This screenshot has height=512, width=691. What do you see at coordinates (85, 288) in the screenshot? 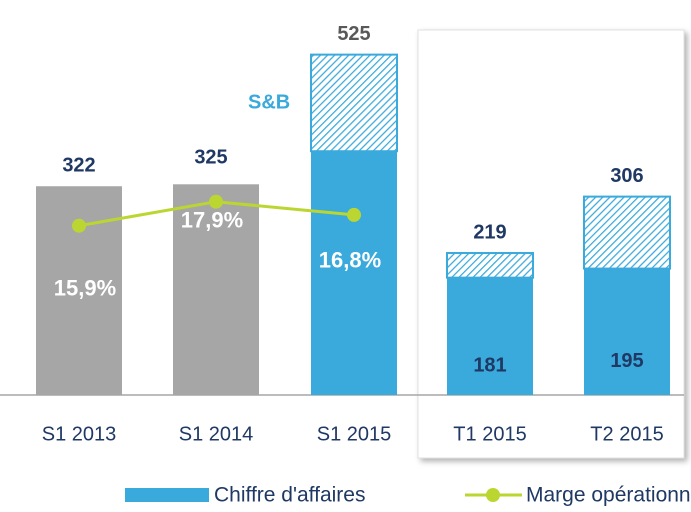
I see `value-label: 15,9%` at bounding box center [85, 288].